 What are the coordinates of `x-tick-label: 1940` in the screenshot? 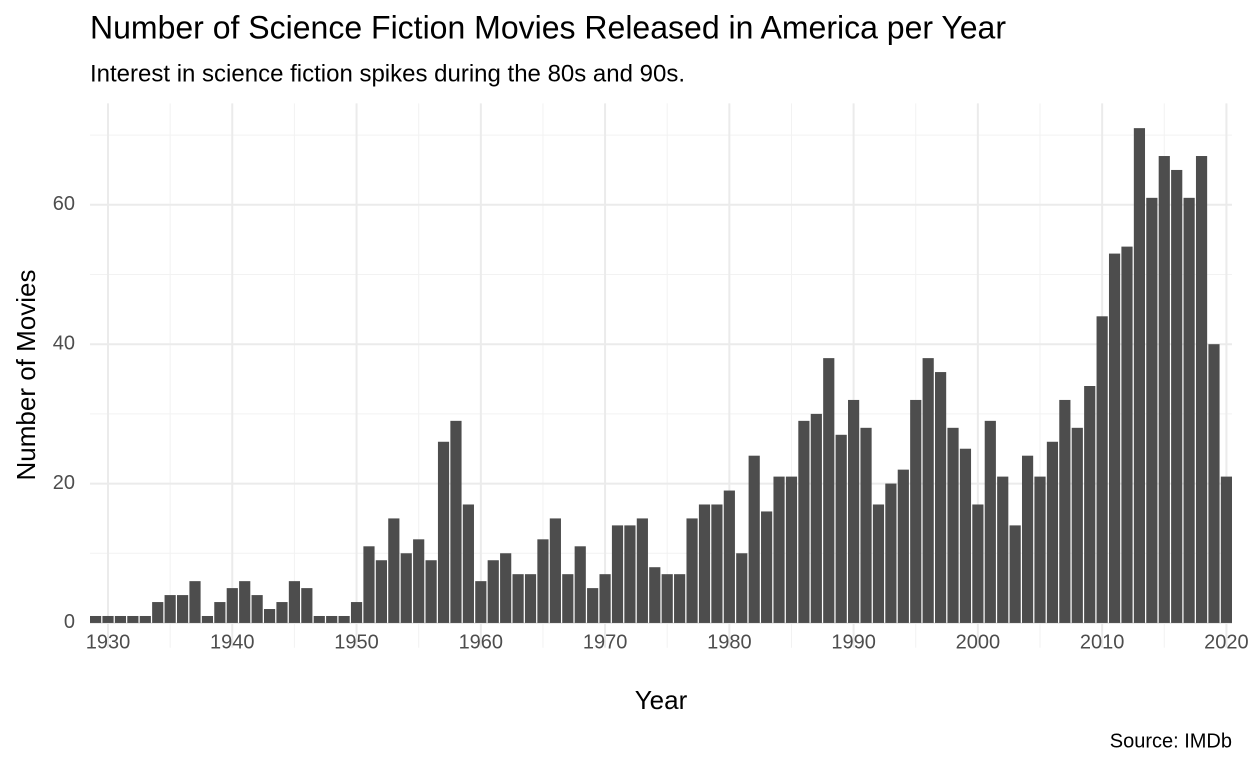 It's located at (232, 642).